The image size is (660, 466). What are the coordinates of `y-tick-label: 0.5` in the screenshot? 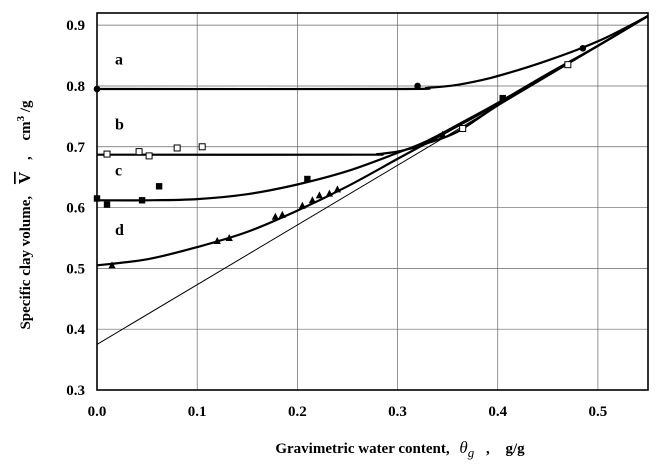 It's located at (75, 269).